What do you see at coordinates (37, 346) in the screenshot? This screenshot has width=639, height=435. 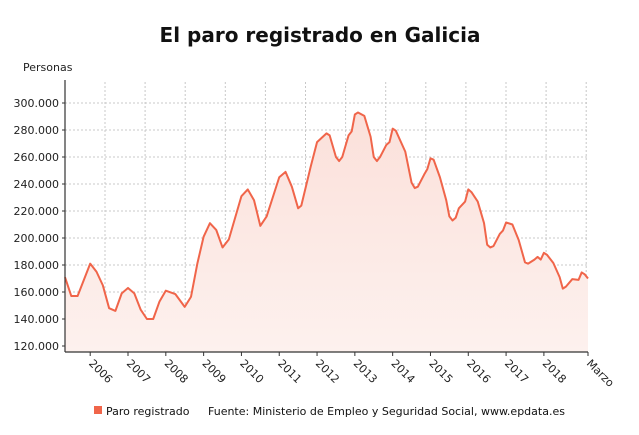 I see `y-tick-label: 120.000` at bounding box center [37, 346].